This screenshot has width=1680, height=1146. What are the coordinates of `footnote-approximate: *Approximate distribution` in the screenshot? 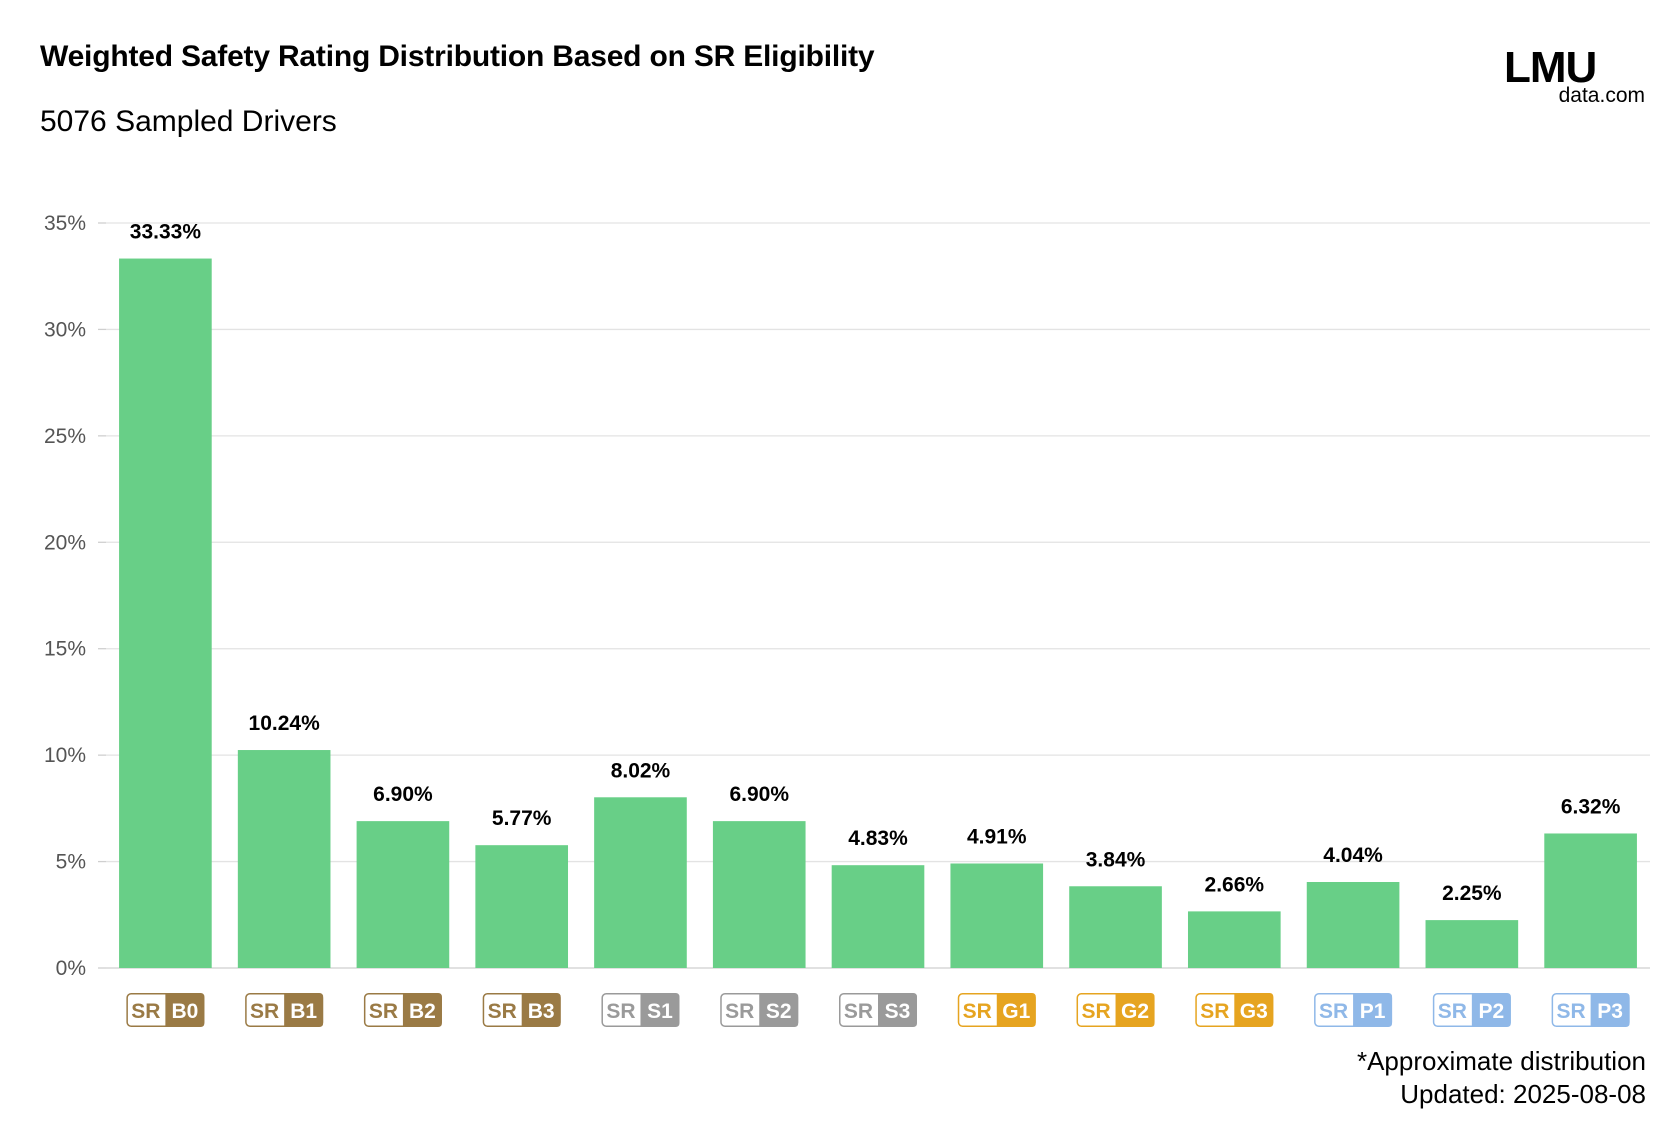 It's located at (1501, 1061).